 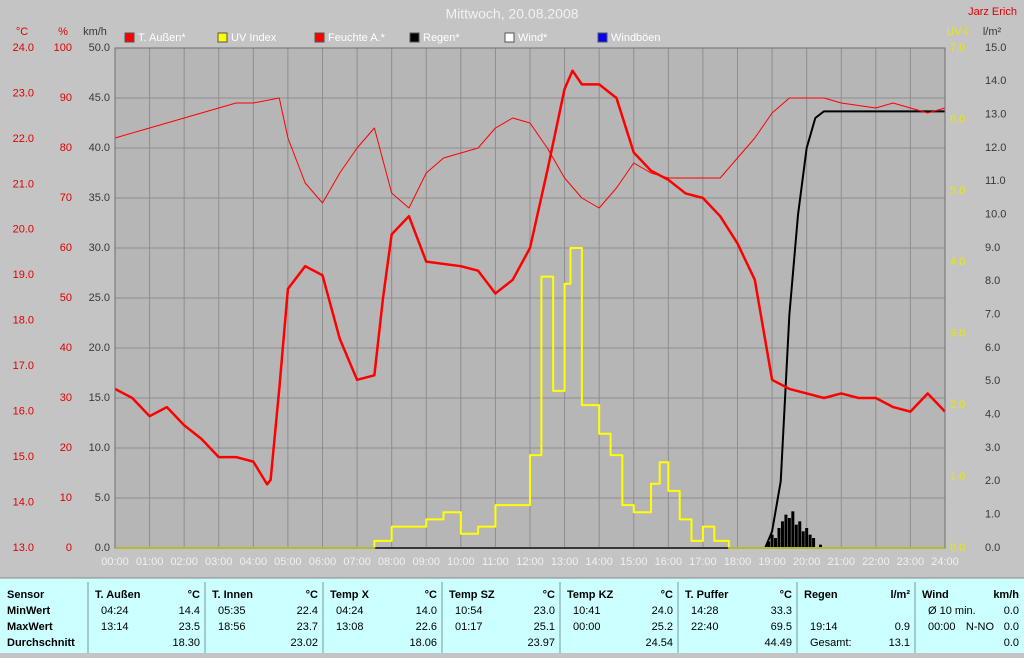 I want to click on axis-label: km/h, so click(x=95, y=32).